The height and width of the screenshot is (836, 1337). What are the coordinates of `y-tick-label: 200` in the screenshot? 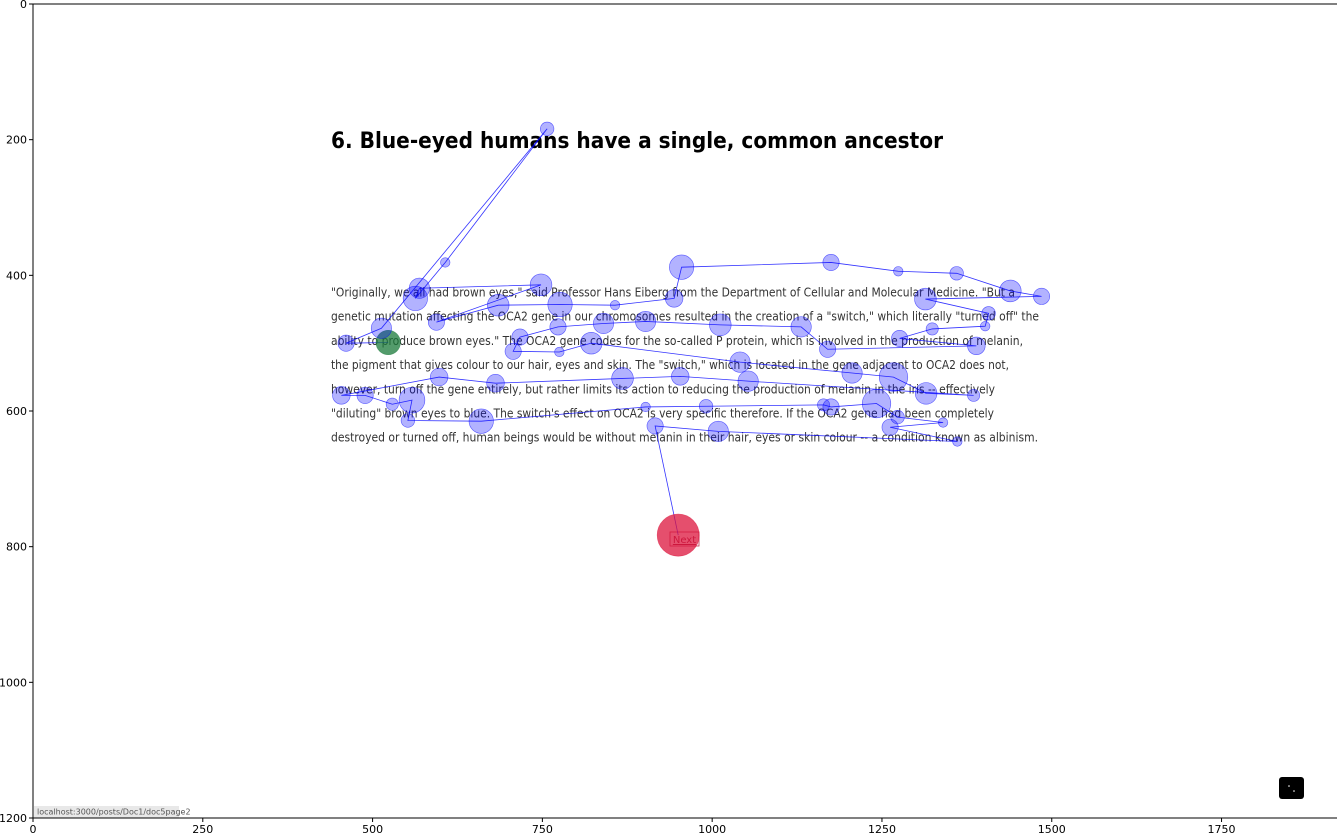 It's located at (16, 140).